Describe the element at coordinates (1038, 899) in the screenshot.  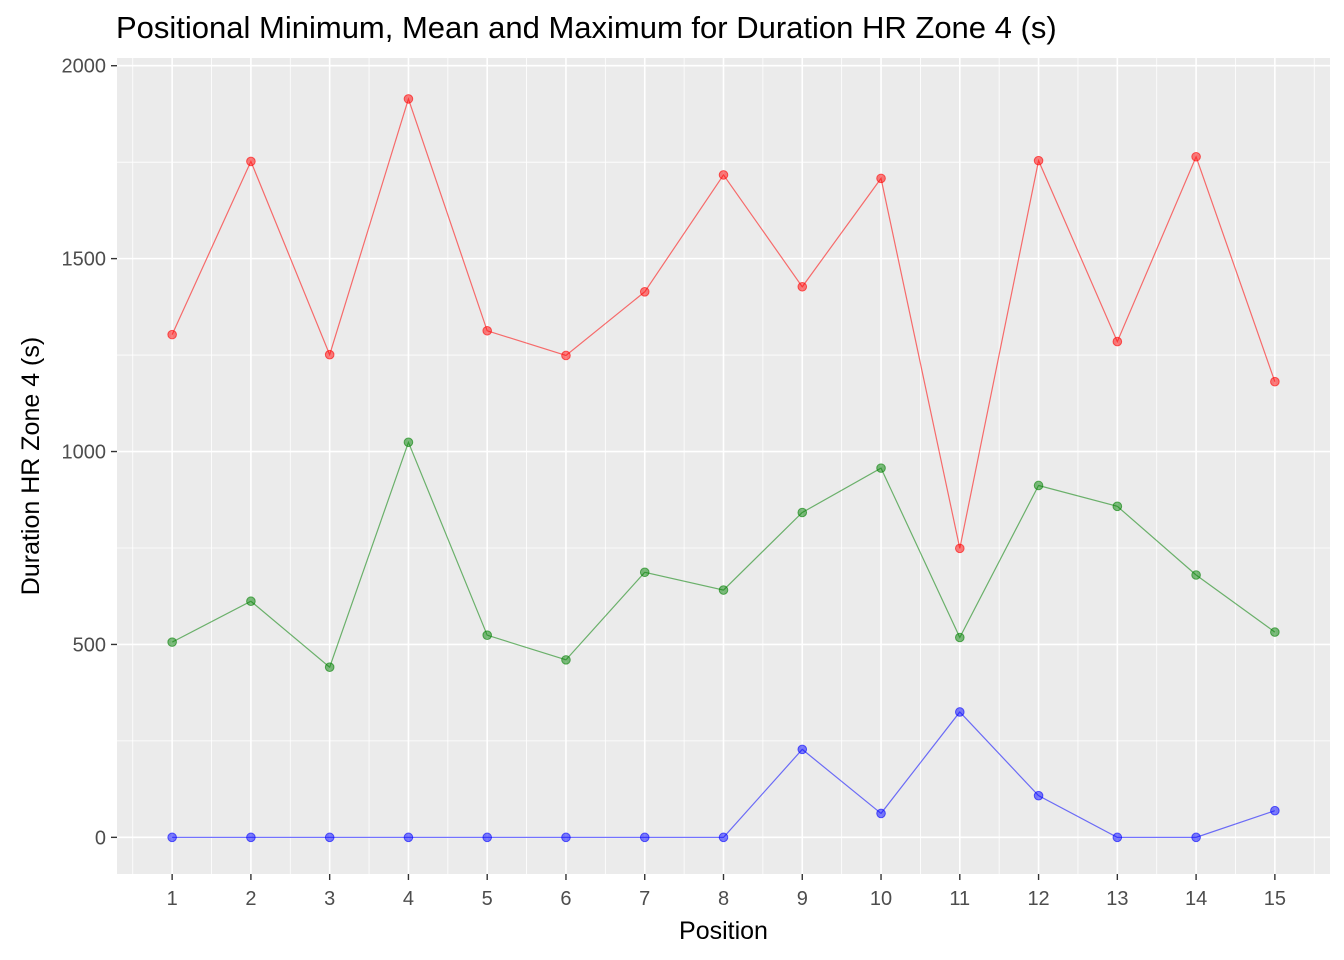
I see `x-tick-label: 12` at that location.